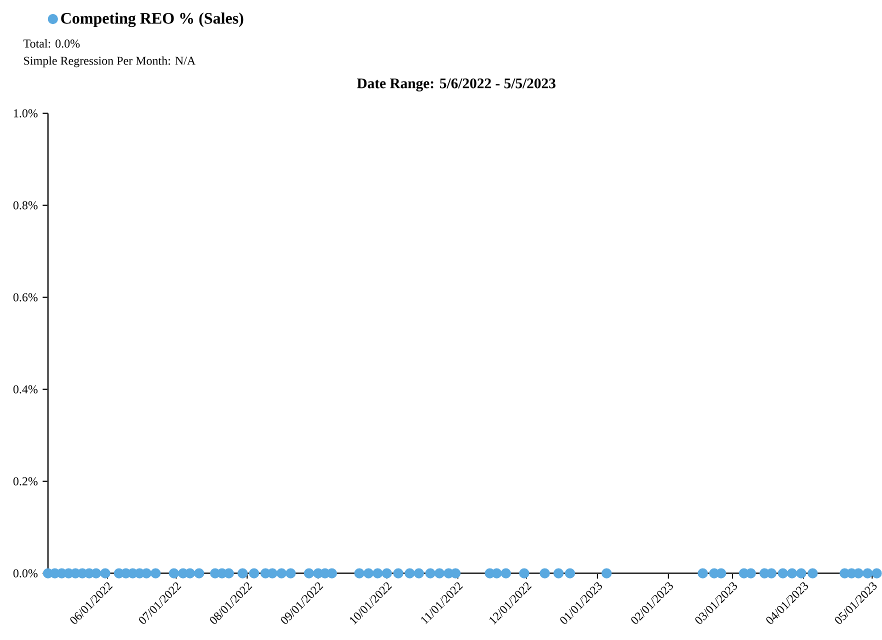 The height and width of the screenshot is (640, 882). I want to click on y-tick-label: 1.0%, so click(26, 113).